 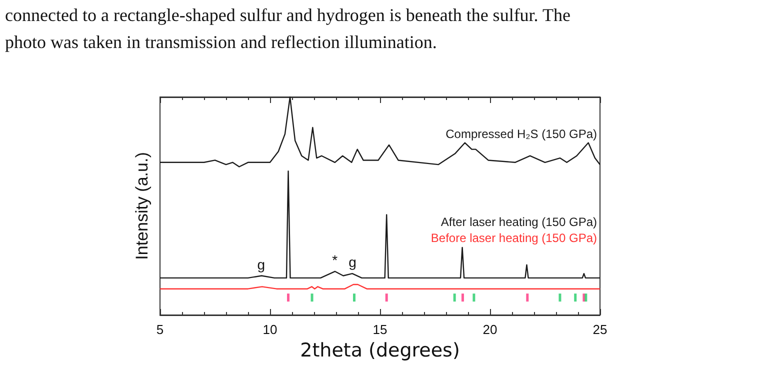 I want to click on x-axis-title: 2theta (degrees), so click(x=380, y=351).